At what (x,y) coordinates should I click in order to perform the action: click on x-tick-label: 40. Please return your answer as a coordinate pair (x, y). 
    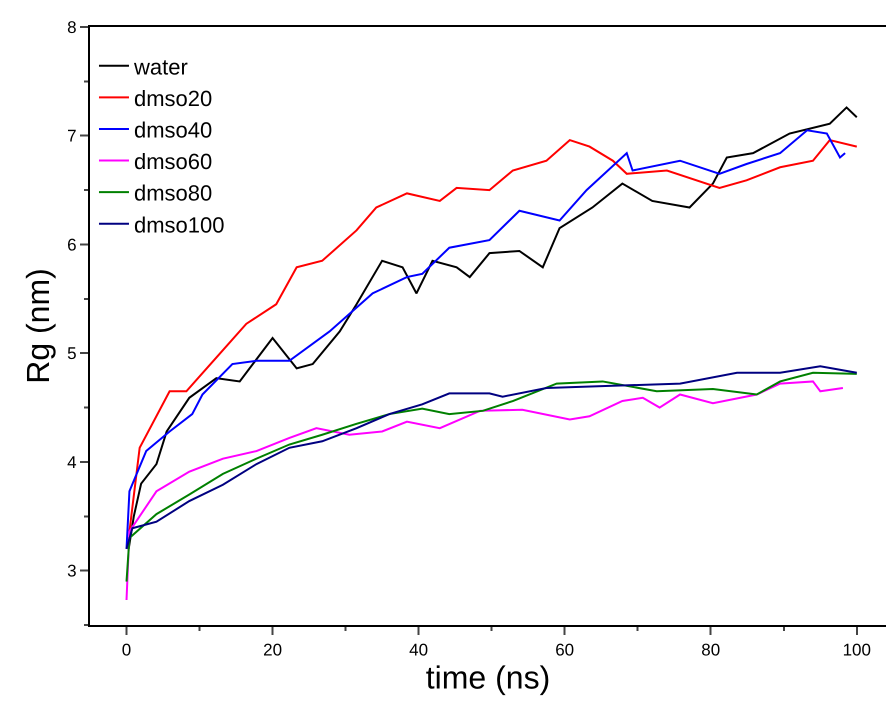
    Looking at the image, I should click on (418, 650).